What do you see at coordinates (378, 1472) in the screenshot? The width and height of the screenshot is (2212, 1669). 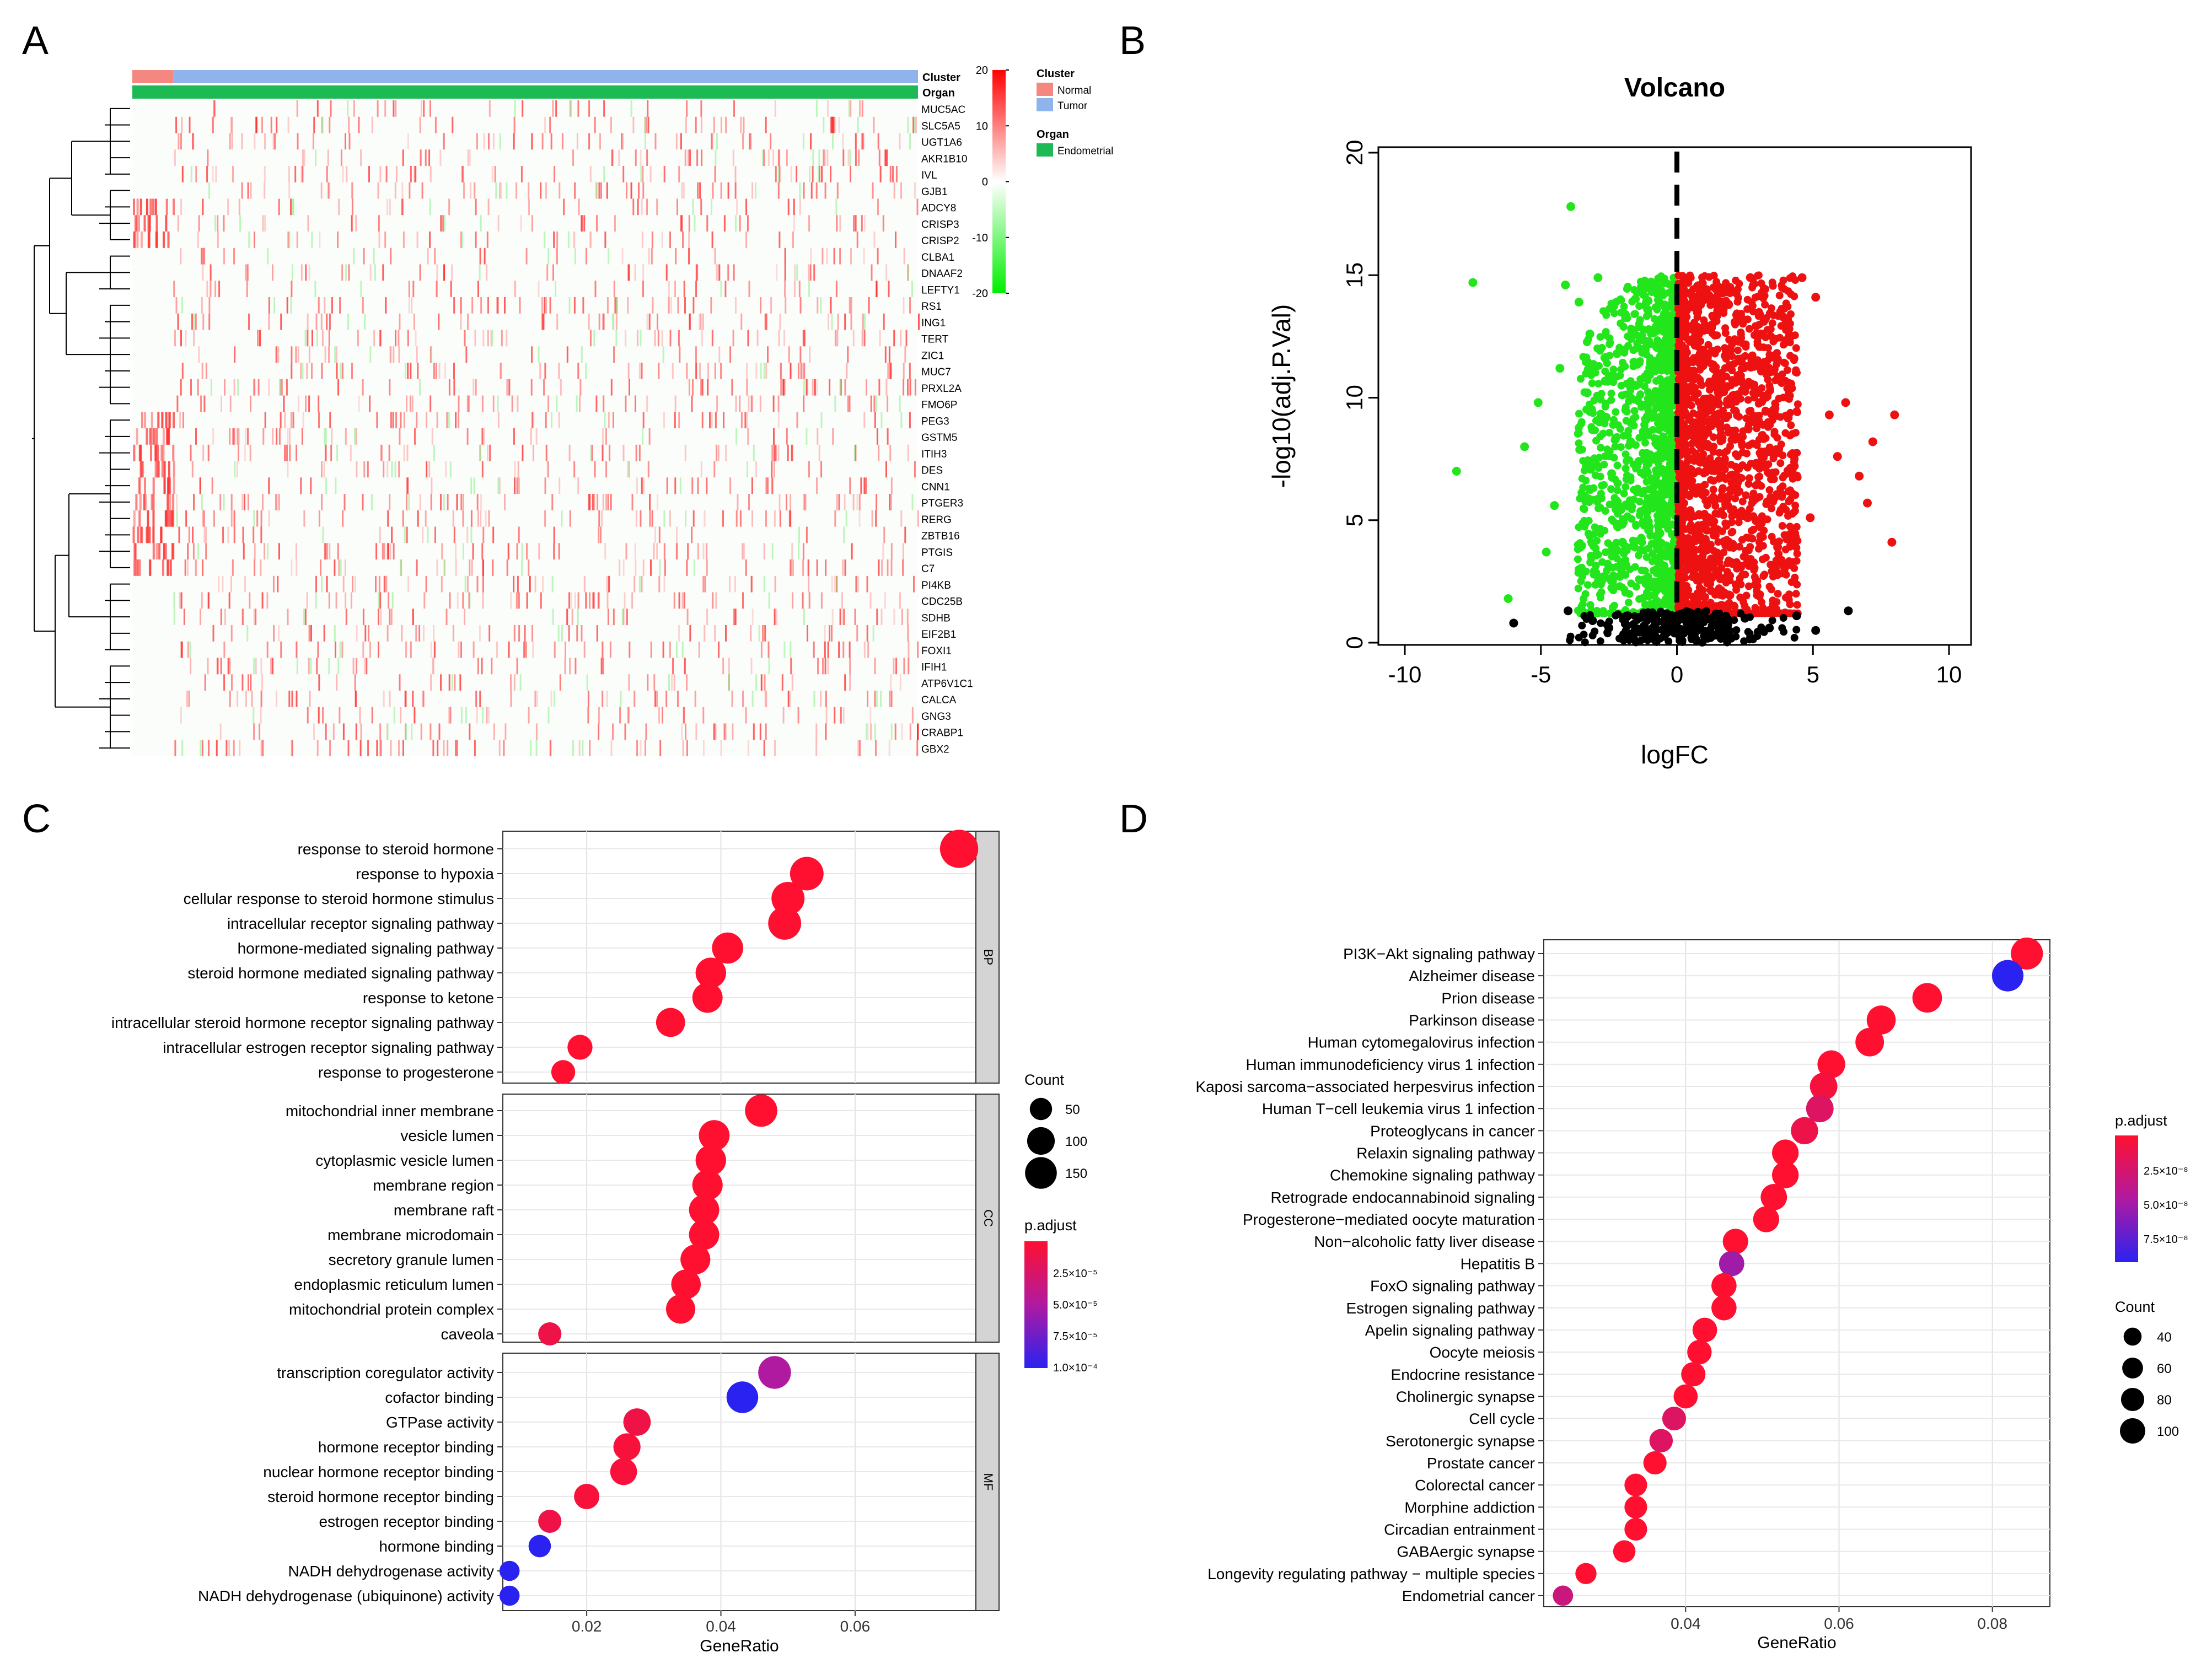 I see `go-term-label: nuclear hormone receptor binding` at bounding box center [378, 1472].